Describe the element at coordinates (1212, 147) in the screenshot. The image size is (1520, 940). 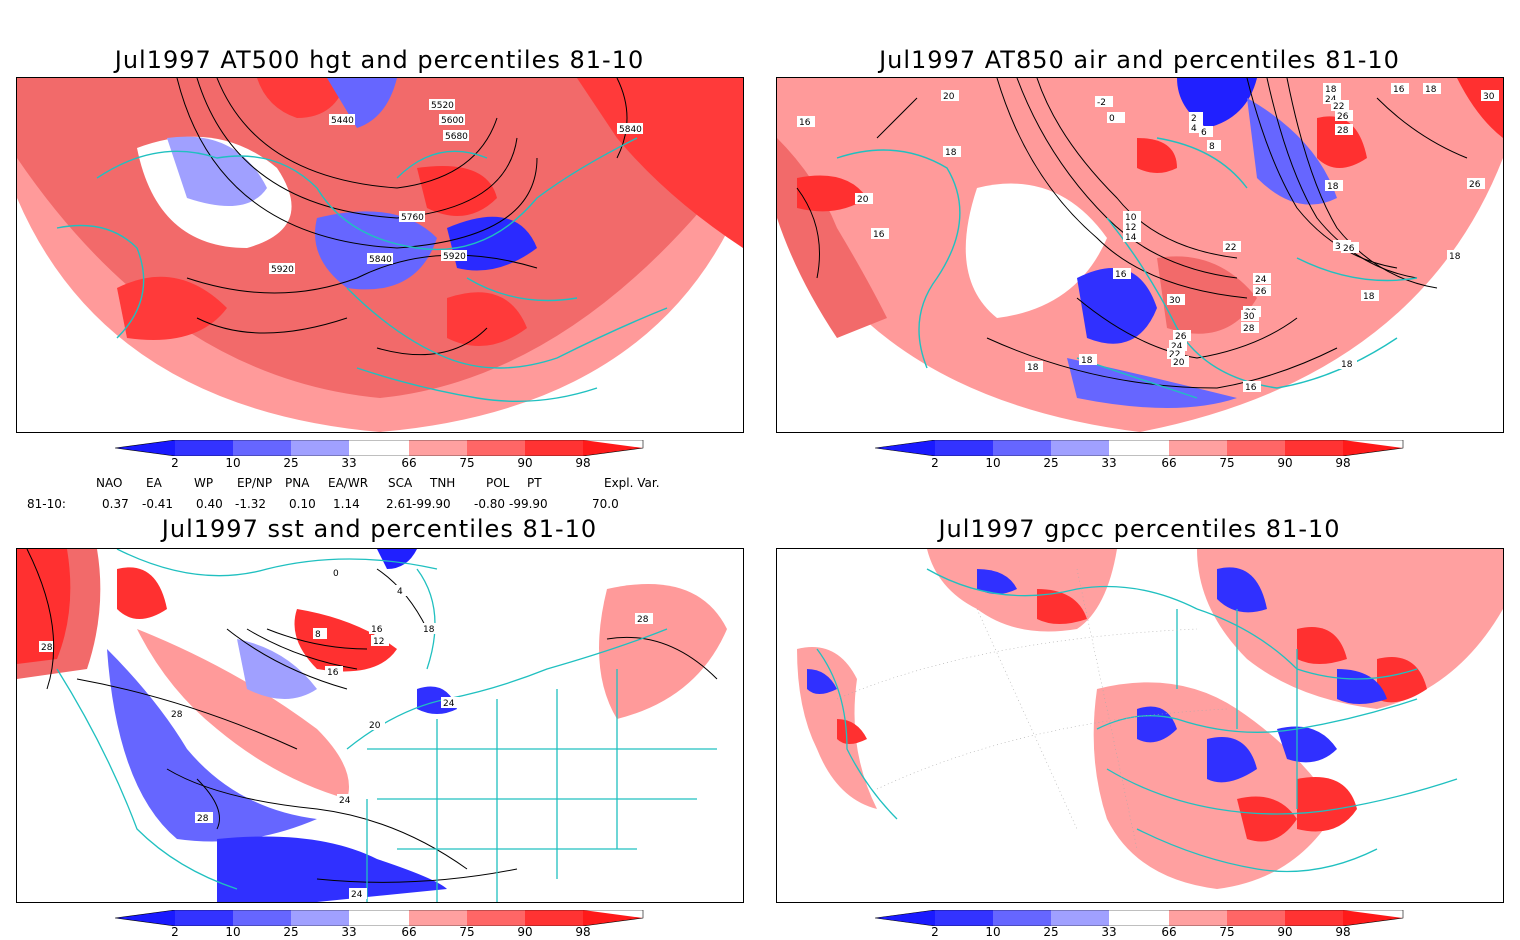
I see `contour-label: 8` at that location.